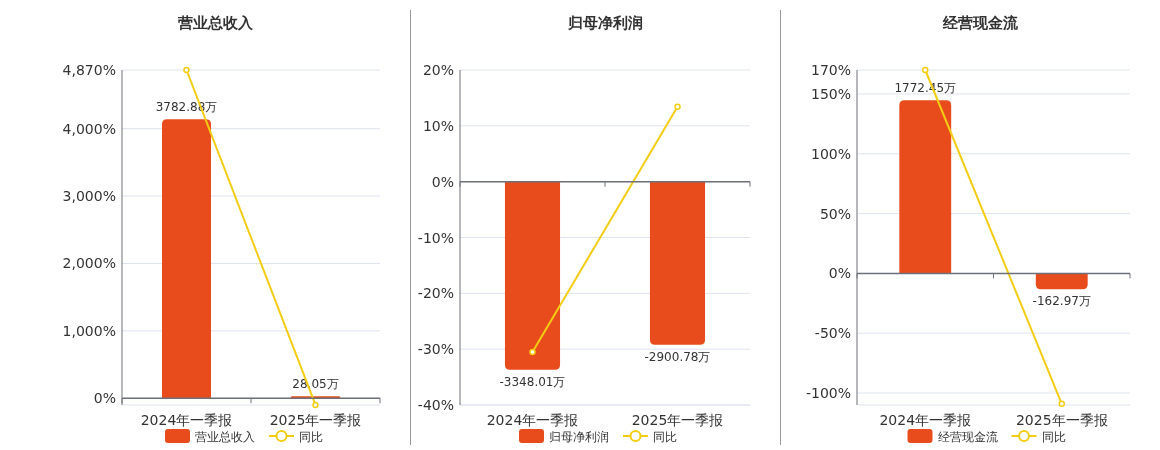  I want to click on y-tick-label: -20%, so click(435, 293).